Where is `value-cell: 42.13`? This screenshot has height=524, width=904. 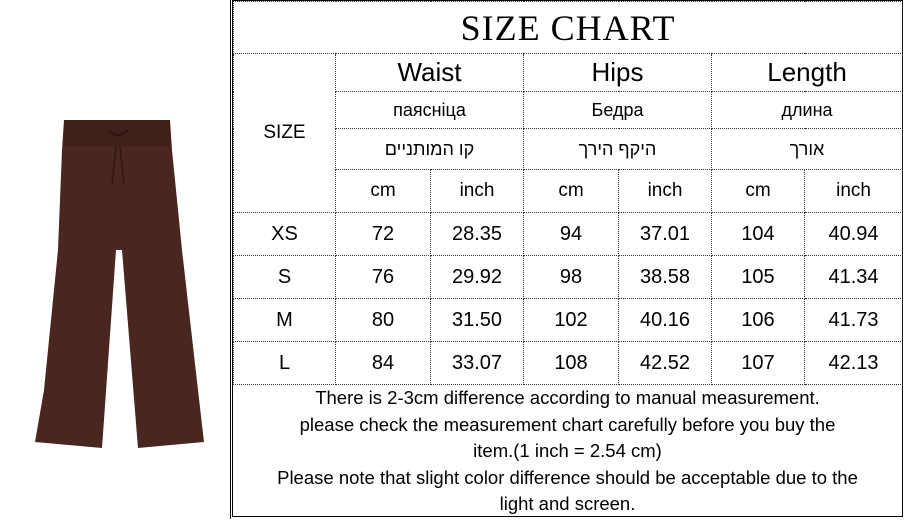
value-cell: 42.13 is located at coordinates (853, 363).